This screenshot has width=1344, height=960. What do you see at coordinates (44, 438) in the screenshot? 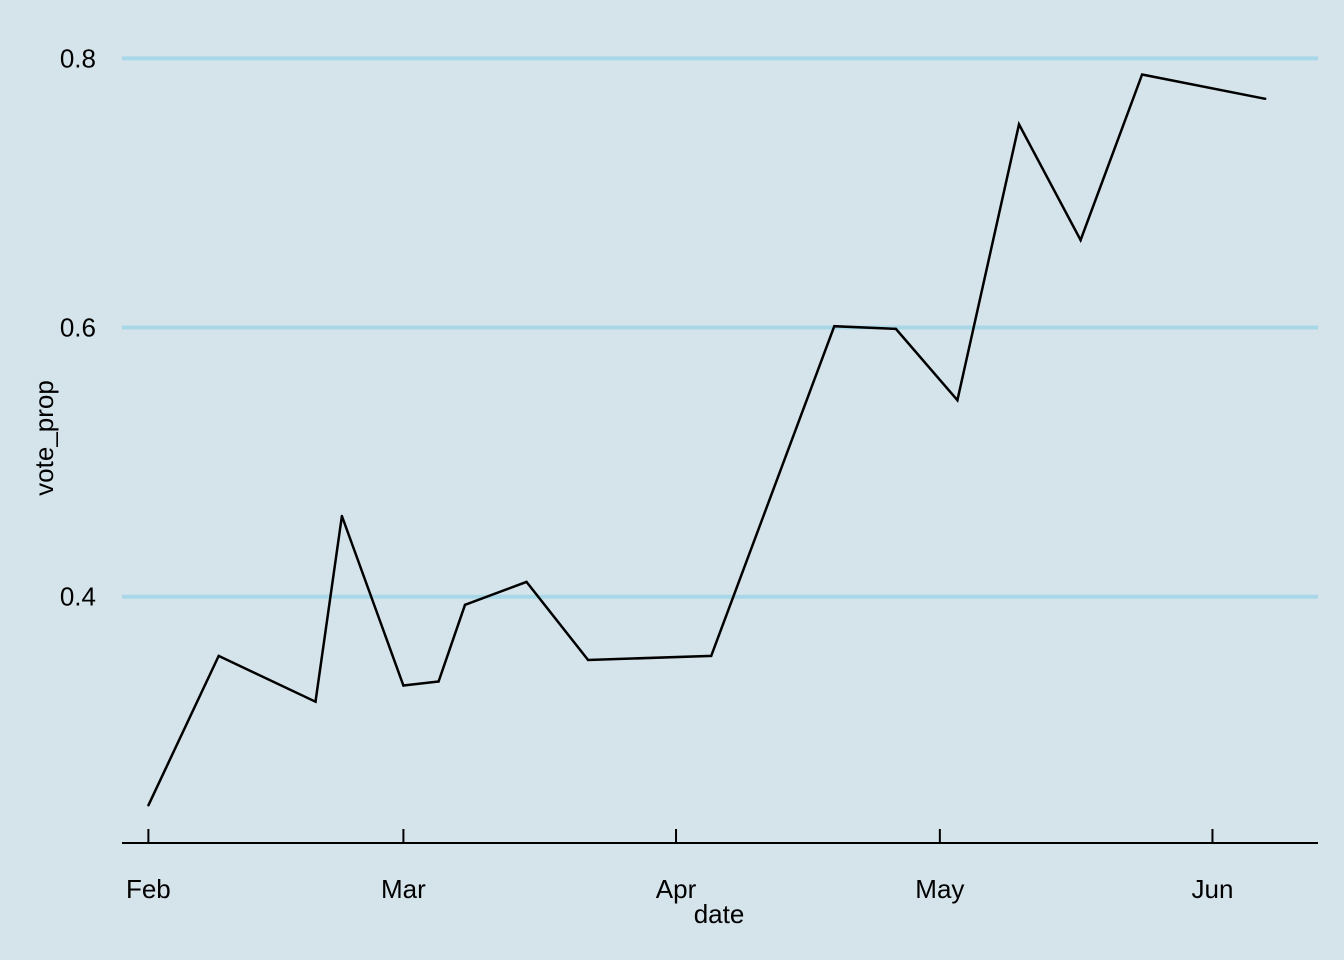
I see `y-axis-title: vote_prop` at bounding box center [44, 438].